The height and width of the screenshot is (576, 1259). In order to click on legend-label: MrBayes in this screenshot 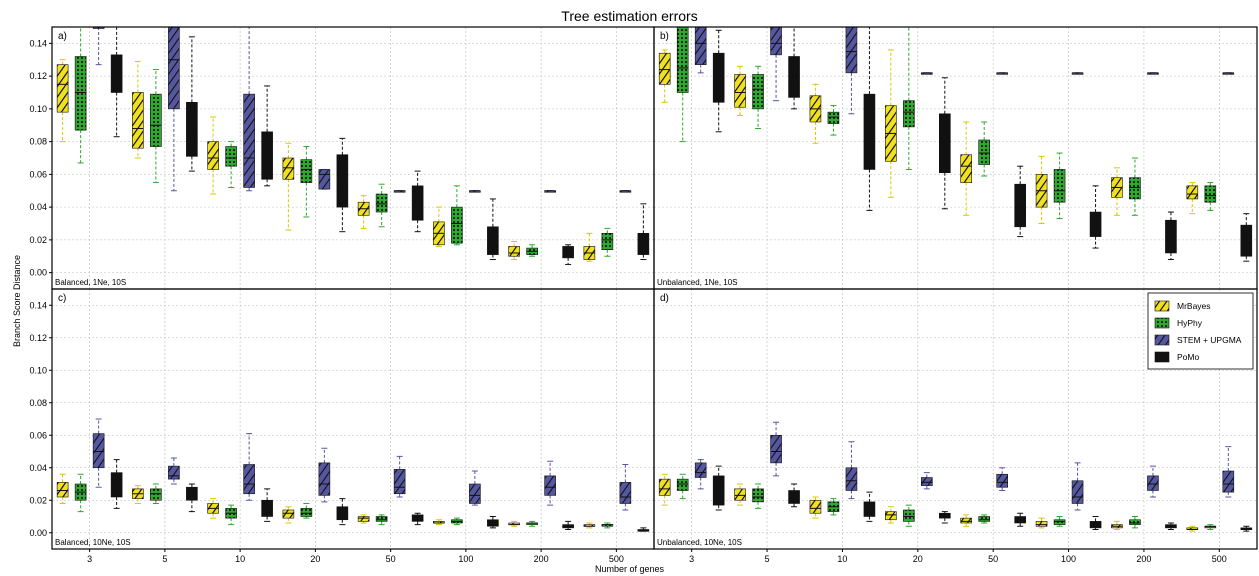, I will do `click(1194, 306)`.